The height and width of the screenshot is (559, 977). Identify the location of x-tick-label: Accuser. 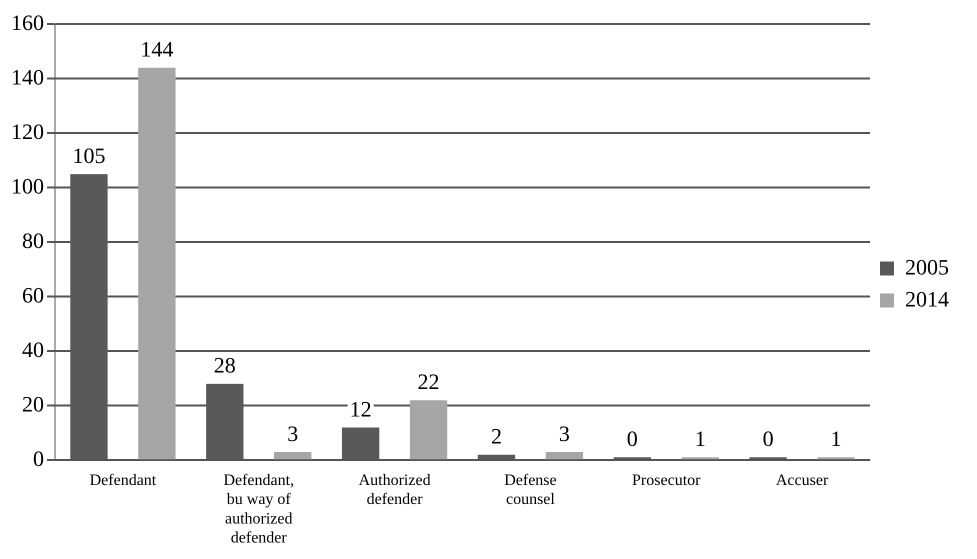
(802, 481).